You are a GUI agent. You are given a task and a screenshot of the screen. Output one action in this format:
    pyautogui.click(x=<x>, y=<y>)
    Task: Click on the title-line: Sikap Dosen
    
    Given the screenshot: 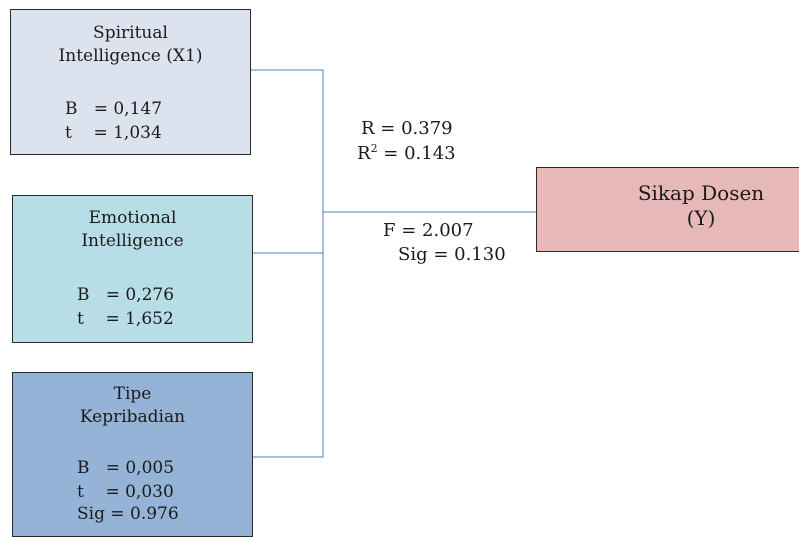 What is the action you would take?
    pyautogui.click(x=701, y=193)
    